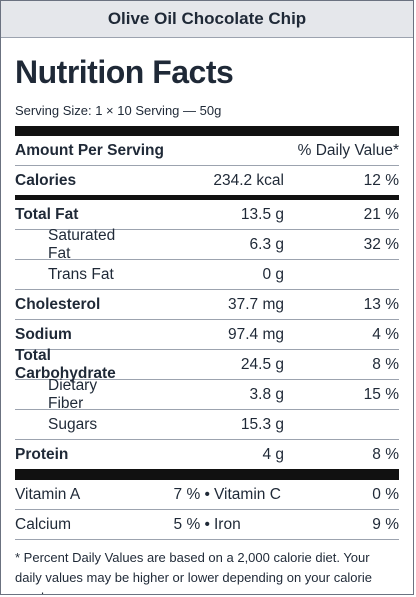 Image resolution: width=416 pixels, height=597 pixels. I want to click on vitamin-name: Calcium, so click(43, 524).